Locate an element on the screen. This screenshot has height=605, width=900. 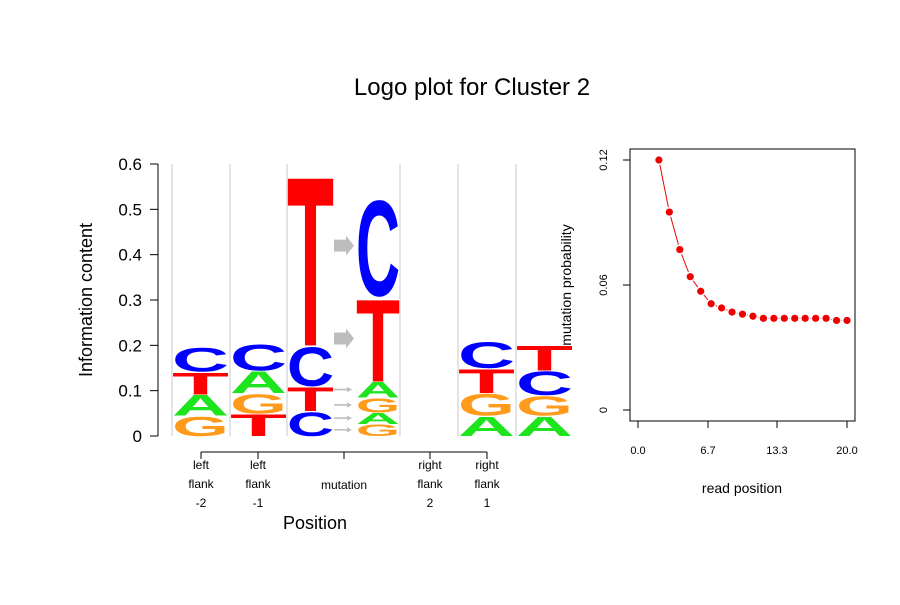
y-axis-label: Information content is located at coordinates (86, 300).